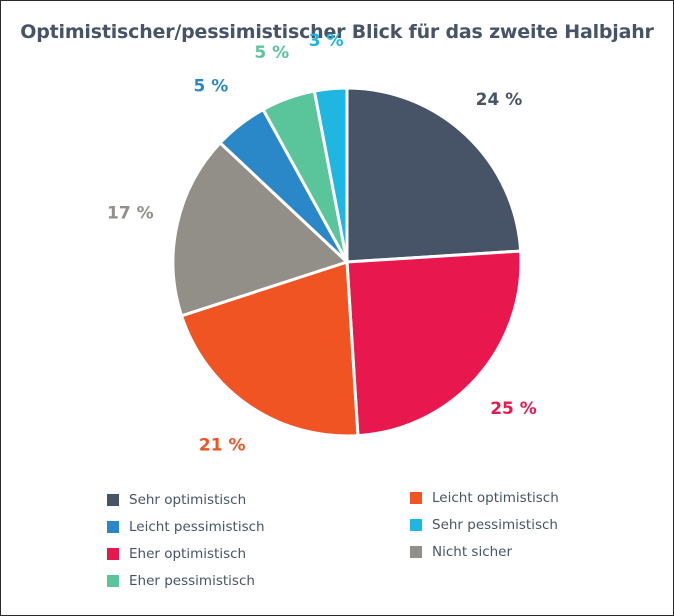  I want to click on data-label-sehr-optimistisch: 24 %, so click(499, 100).